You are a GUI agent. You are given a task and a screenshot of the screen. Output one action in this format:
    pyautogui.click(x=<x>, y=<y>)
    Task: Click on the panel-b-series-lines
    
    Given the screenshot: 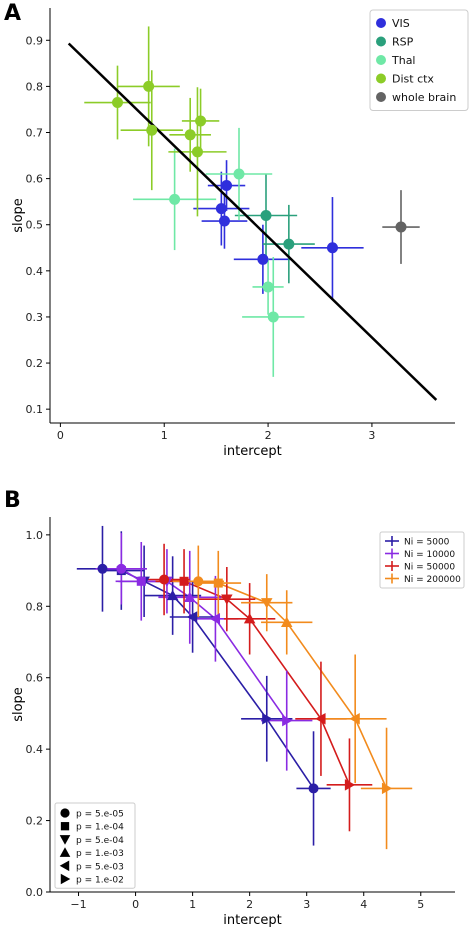 What is the action you would take?
    pyautogui.click(x=245, y=678)
    